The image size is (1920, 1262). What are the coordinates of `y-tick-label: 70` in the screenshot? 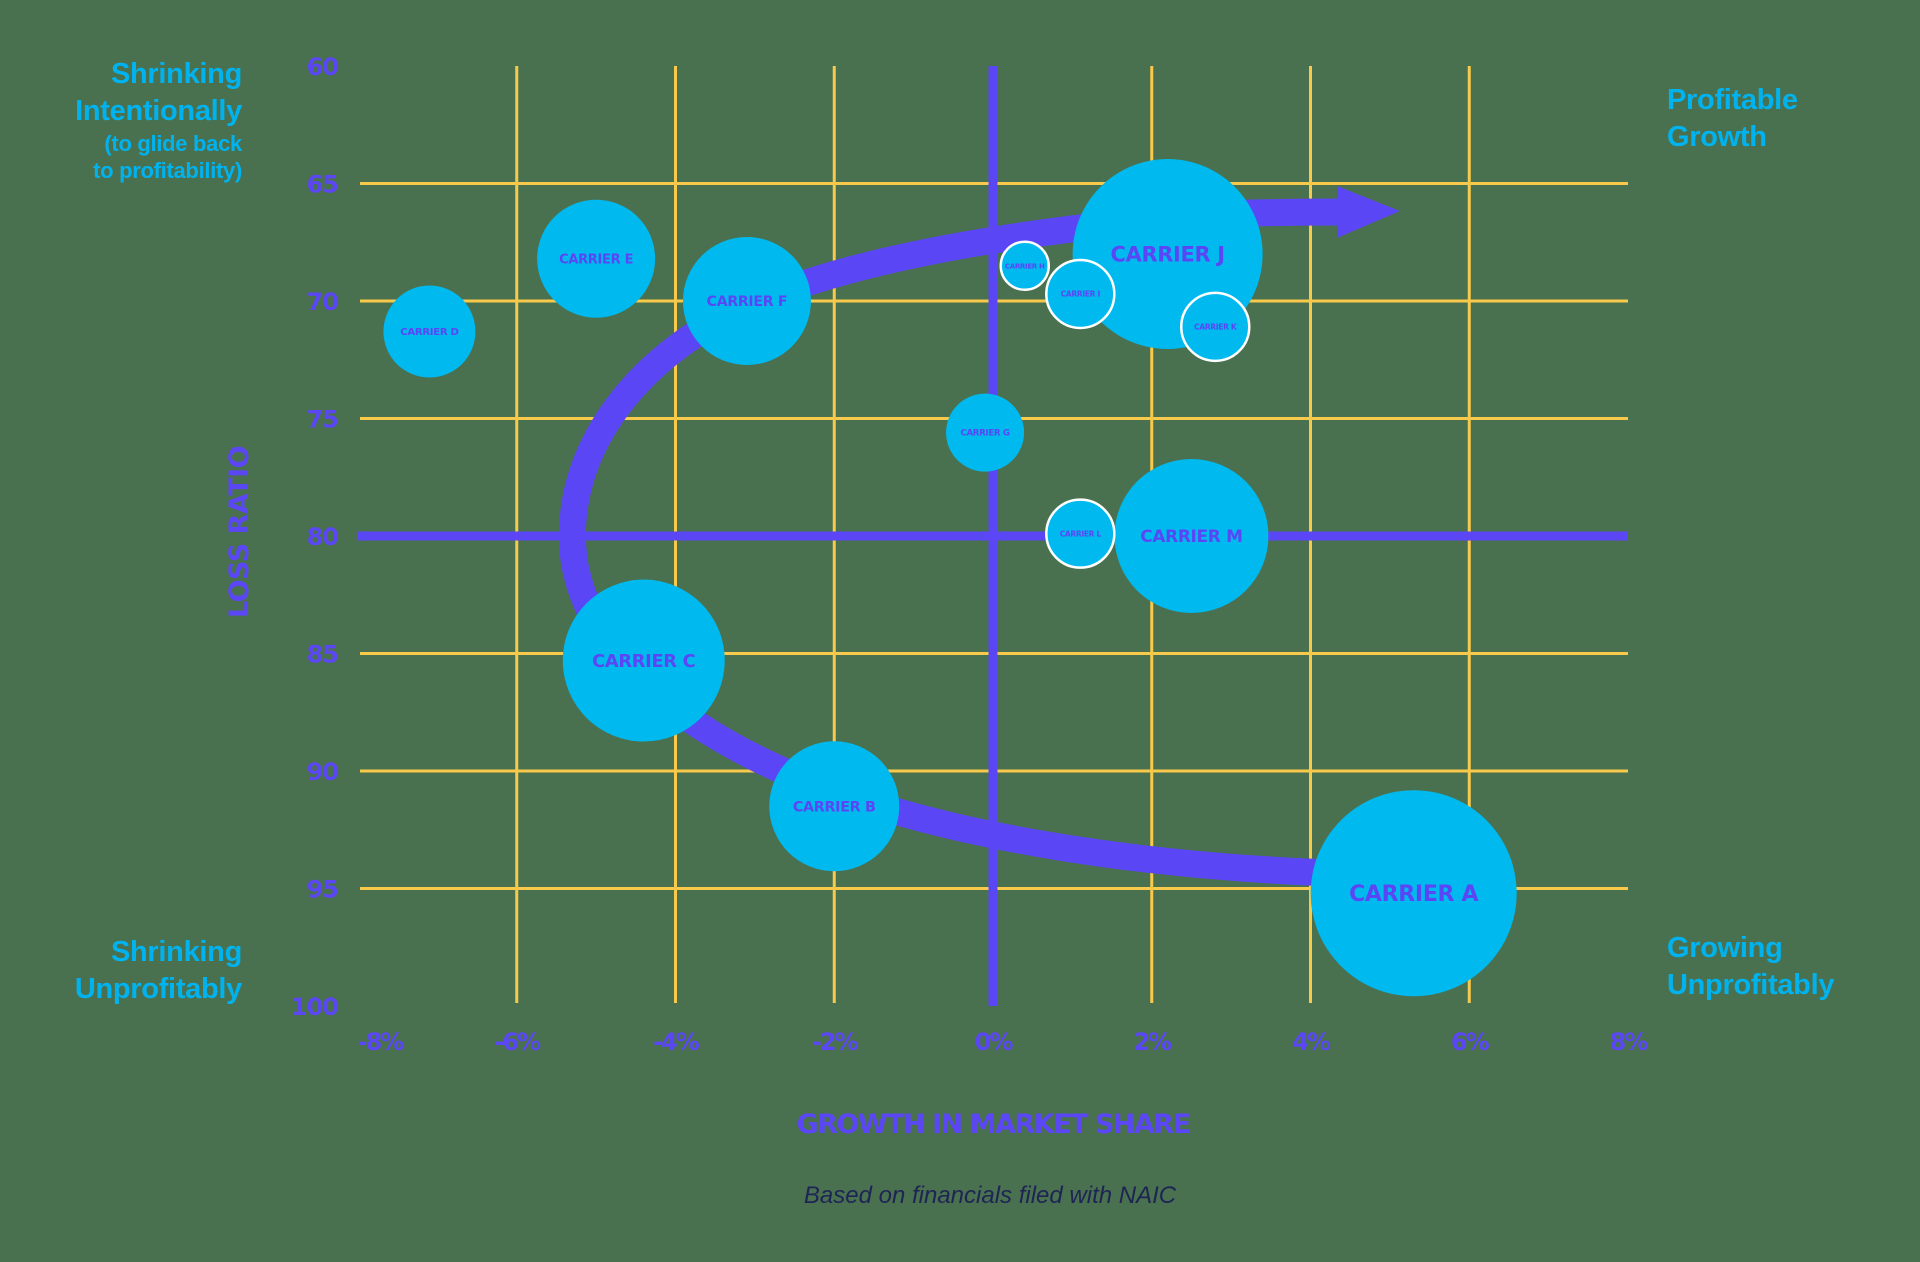 It's located at (323, 302).